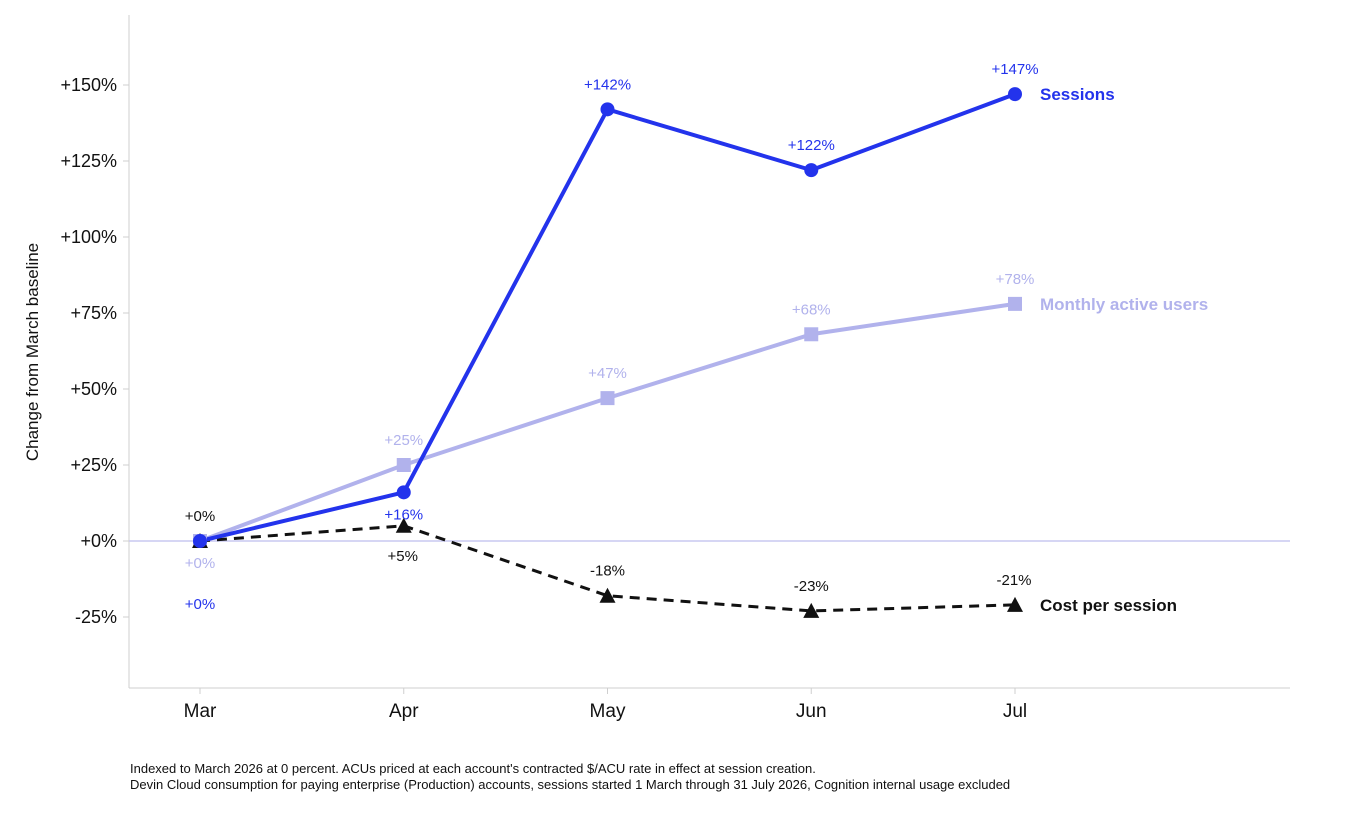 This screenshot has width=1346, height=814. Describe the element at coordinates (811, 145) in the screenshot. I see `data-label: +122%` at that location.